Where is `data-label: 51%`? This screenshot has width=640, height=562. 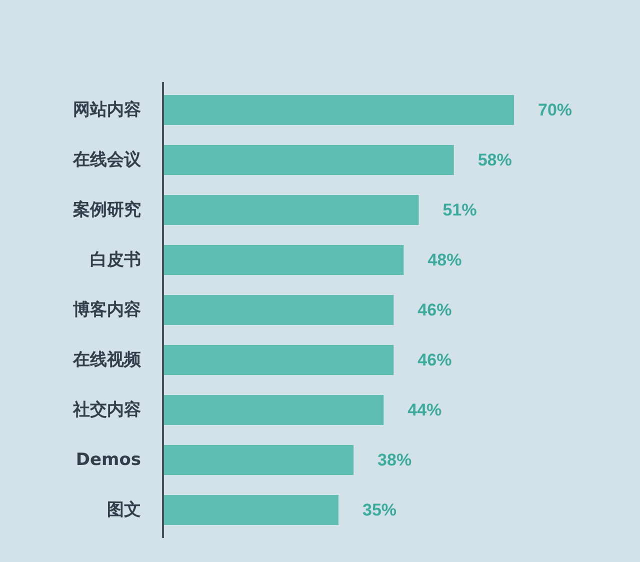
data-label: 51% is located at coordinates (459, 210).